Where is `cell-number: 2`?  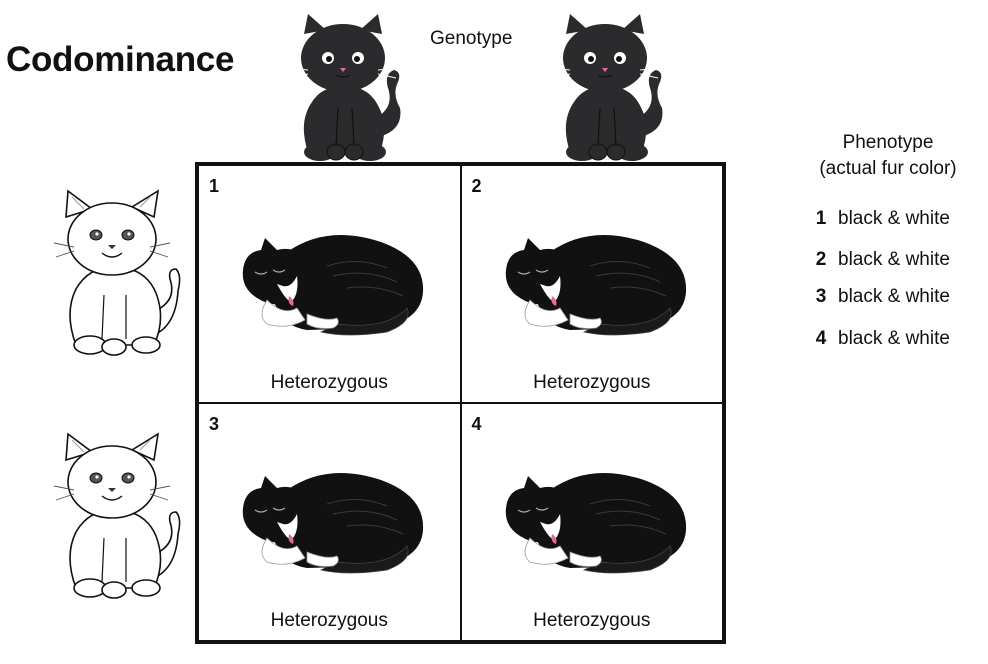 cell-number: 2 is located at coordinates (476, 186).